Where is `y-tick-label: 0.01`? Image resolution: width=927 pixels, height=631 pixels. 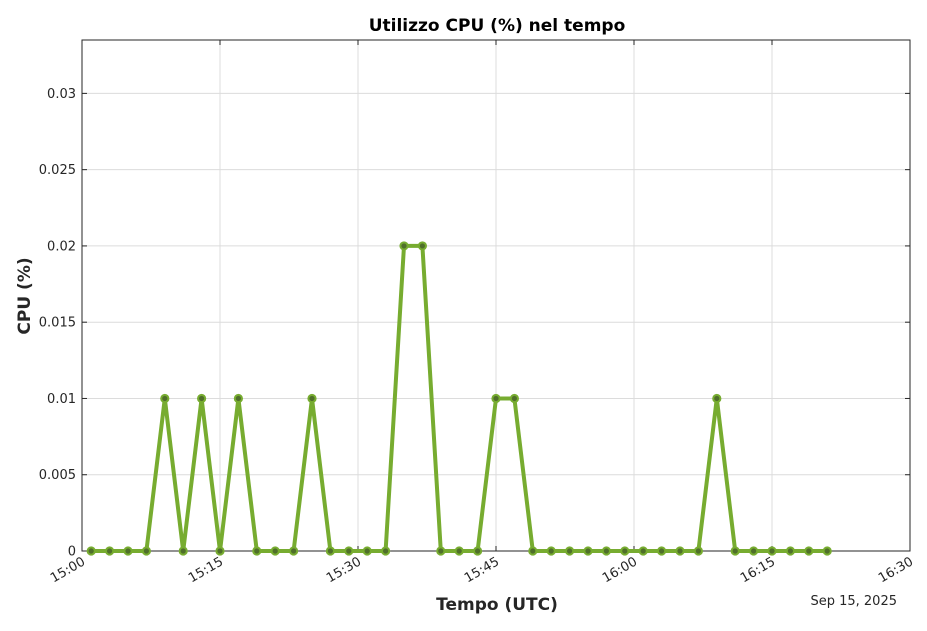
y-tick-label: 0.01 is located at coordinates (61, 399).